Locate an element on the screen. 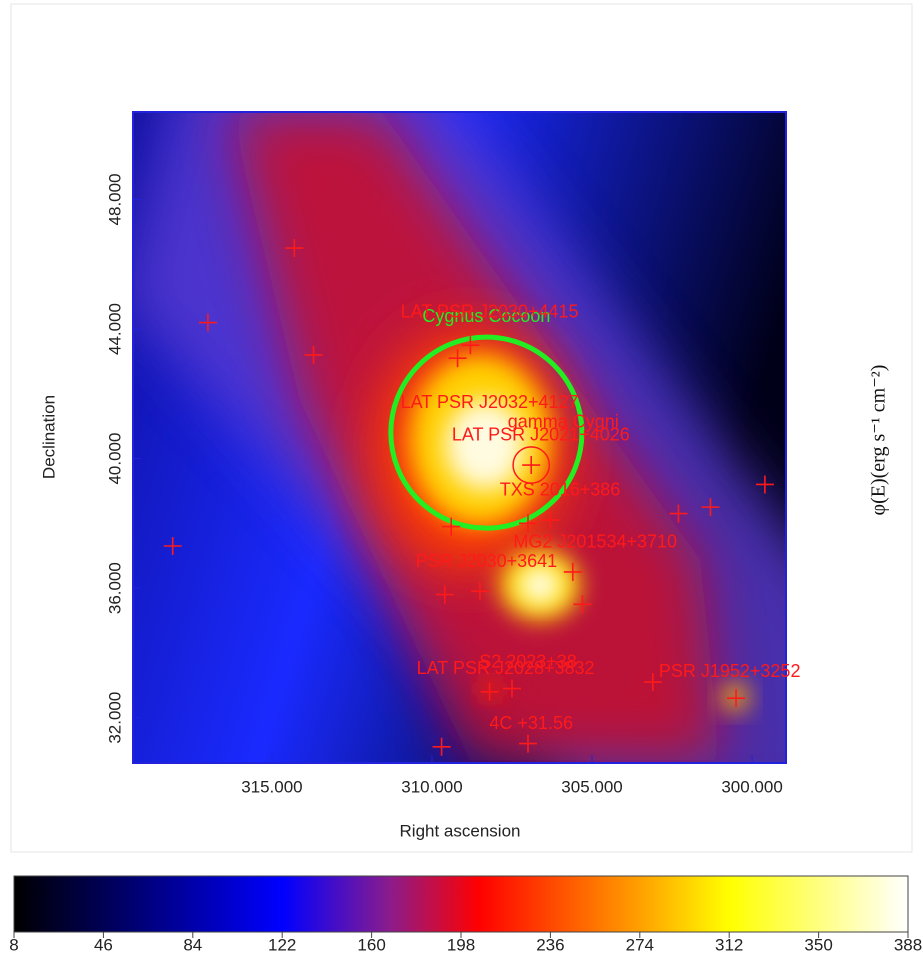 This screenshot has width=923, height=959. y-axis-label: Declination is located at coordinates (48, 437).